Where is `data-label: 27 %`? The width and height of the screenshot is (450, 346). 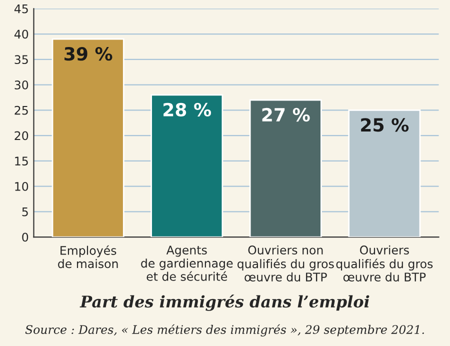 data-label: 27 % is located at coordinates (286, 115).